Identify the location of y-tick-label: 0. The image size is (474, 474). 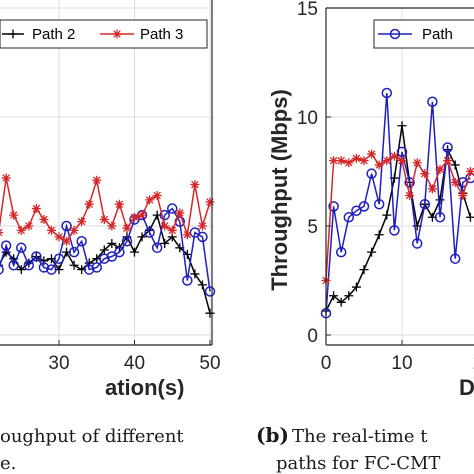
(312, 336).